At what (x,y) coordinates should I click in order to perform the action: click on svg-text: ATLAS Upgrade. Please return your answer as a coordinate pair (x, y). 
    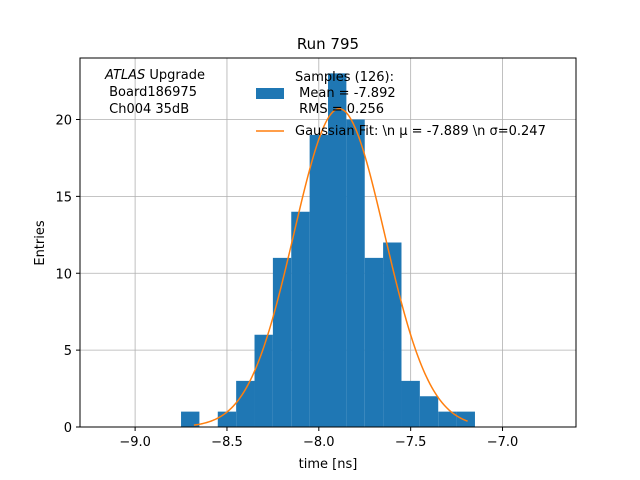
    Looking at the image, I should click on (154, 75).